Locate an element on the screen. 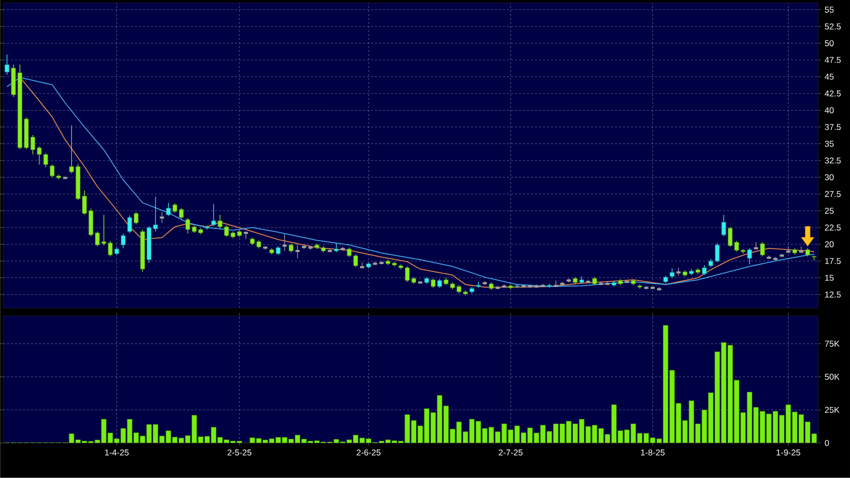 This screenshot has width=850, height=478. y-tick-label: 22.5 is located at coordinates (832, 227).